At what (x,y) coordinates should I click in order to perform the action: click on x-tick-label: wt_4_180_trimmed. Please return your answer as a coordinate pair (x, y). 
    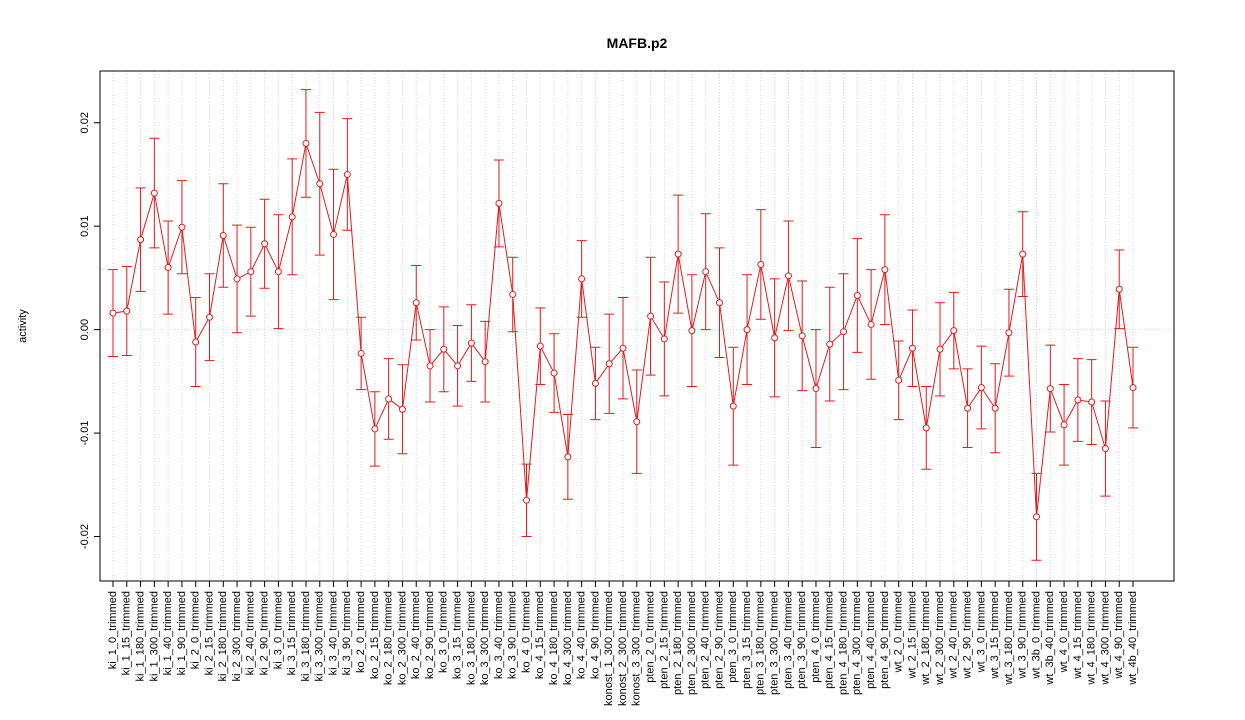
    Looking at the image, I should click on (1092, 638).